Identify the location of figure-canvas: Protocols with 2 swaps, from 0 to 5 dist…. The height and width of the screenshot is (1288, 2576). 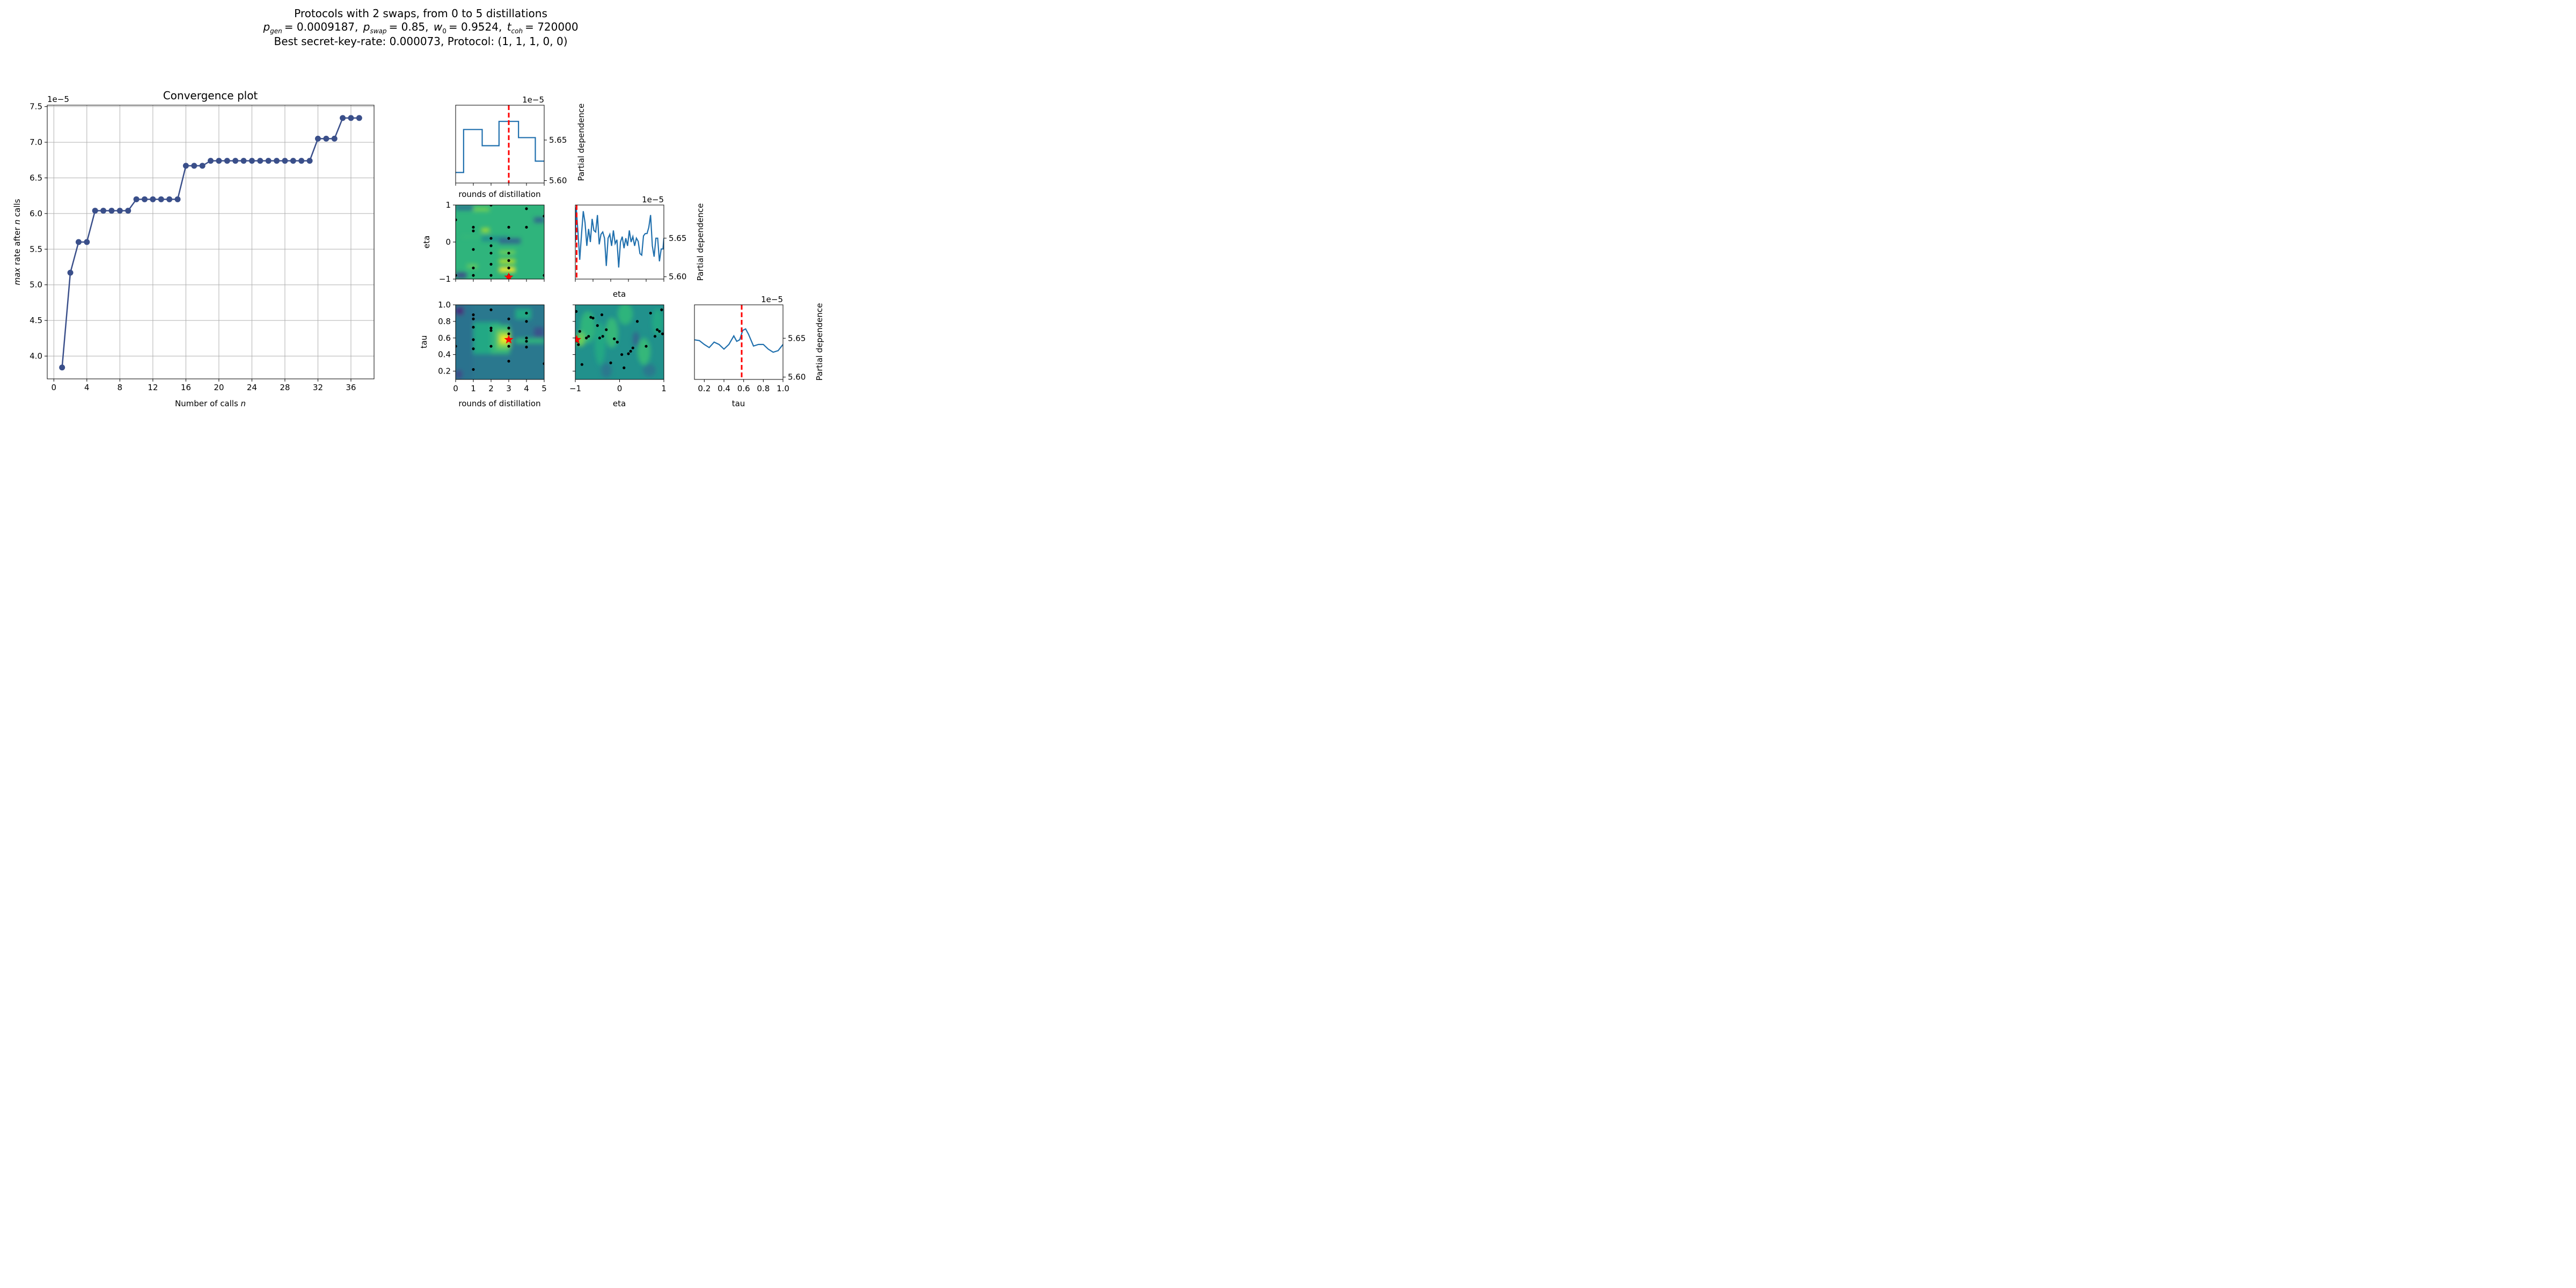
(418, 207).